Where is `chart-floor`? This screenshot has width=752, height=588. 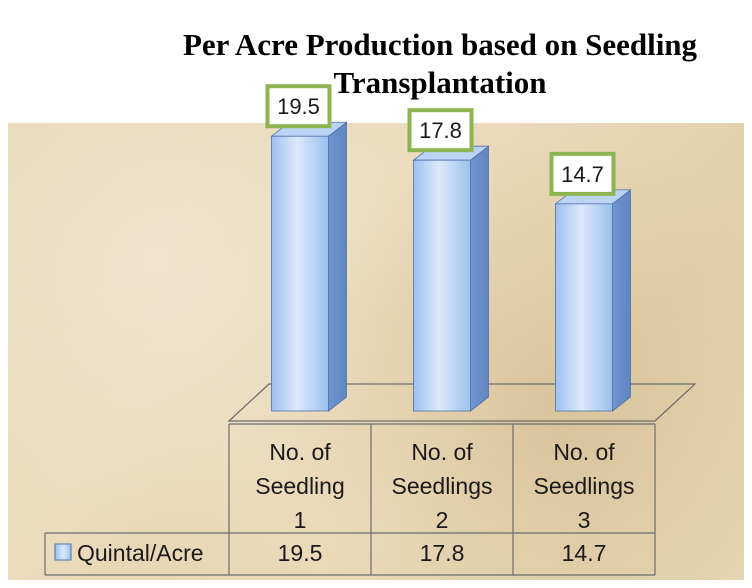
chart-floor is located at coordinates (462, 402).